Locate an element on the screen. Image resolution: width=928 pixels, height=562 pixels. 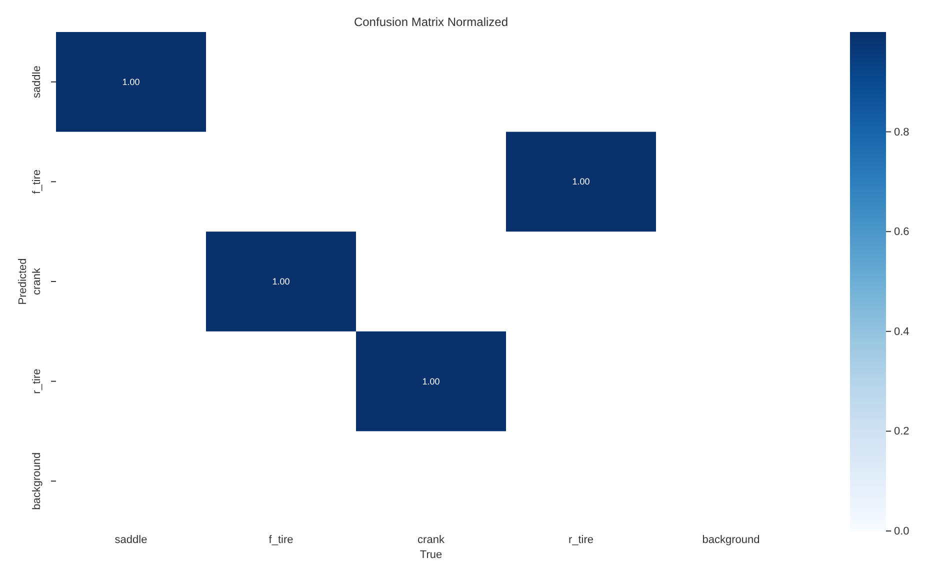
y-tick-label: f_tire is located at coordinates (36, 181).